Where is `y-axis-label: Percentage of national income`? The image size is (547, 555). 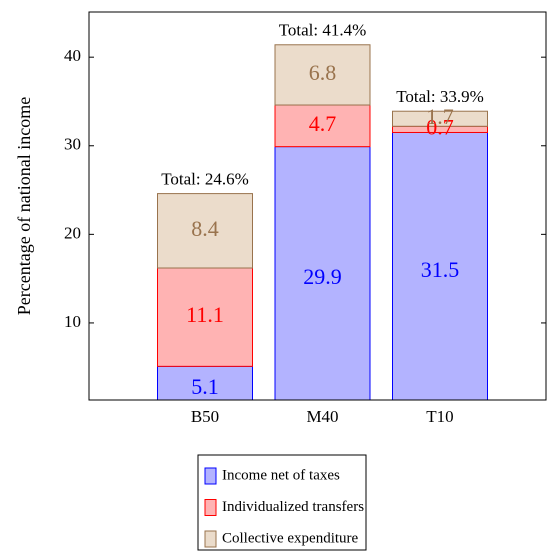
y-axis-label: Percentage of national income is located at coordinates (24, 206).